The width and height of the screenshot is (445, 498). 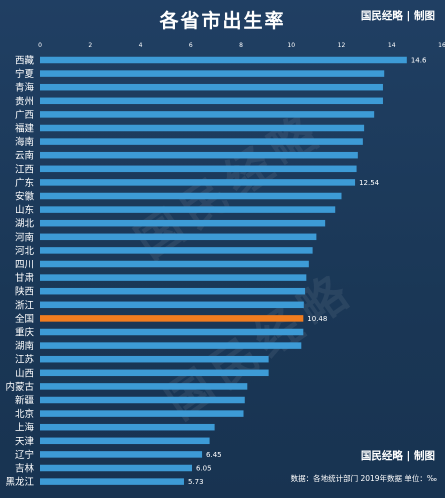 What do you see at coordinates (24, 142) in the screenshot?
I see `category-label: 海南` at bounding box center [24, 142].